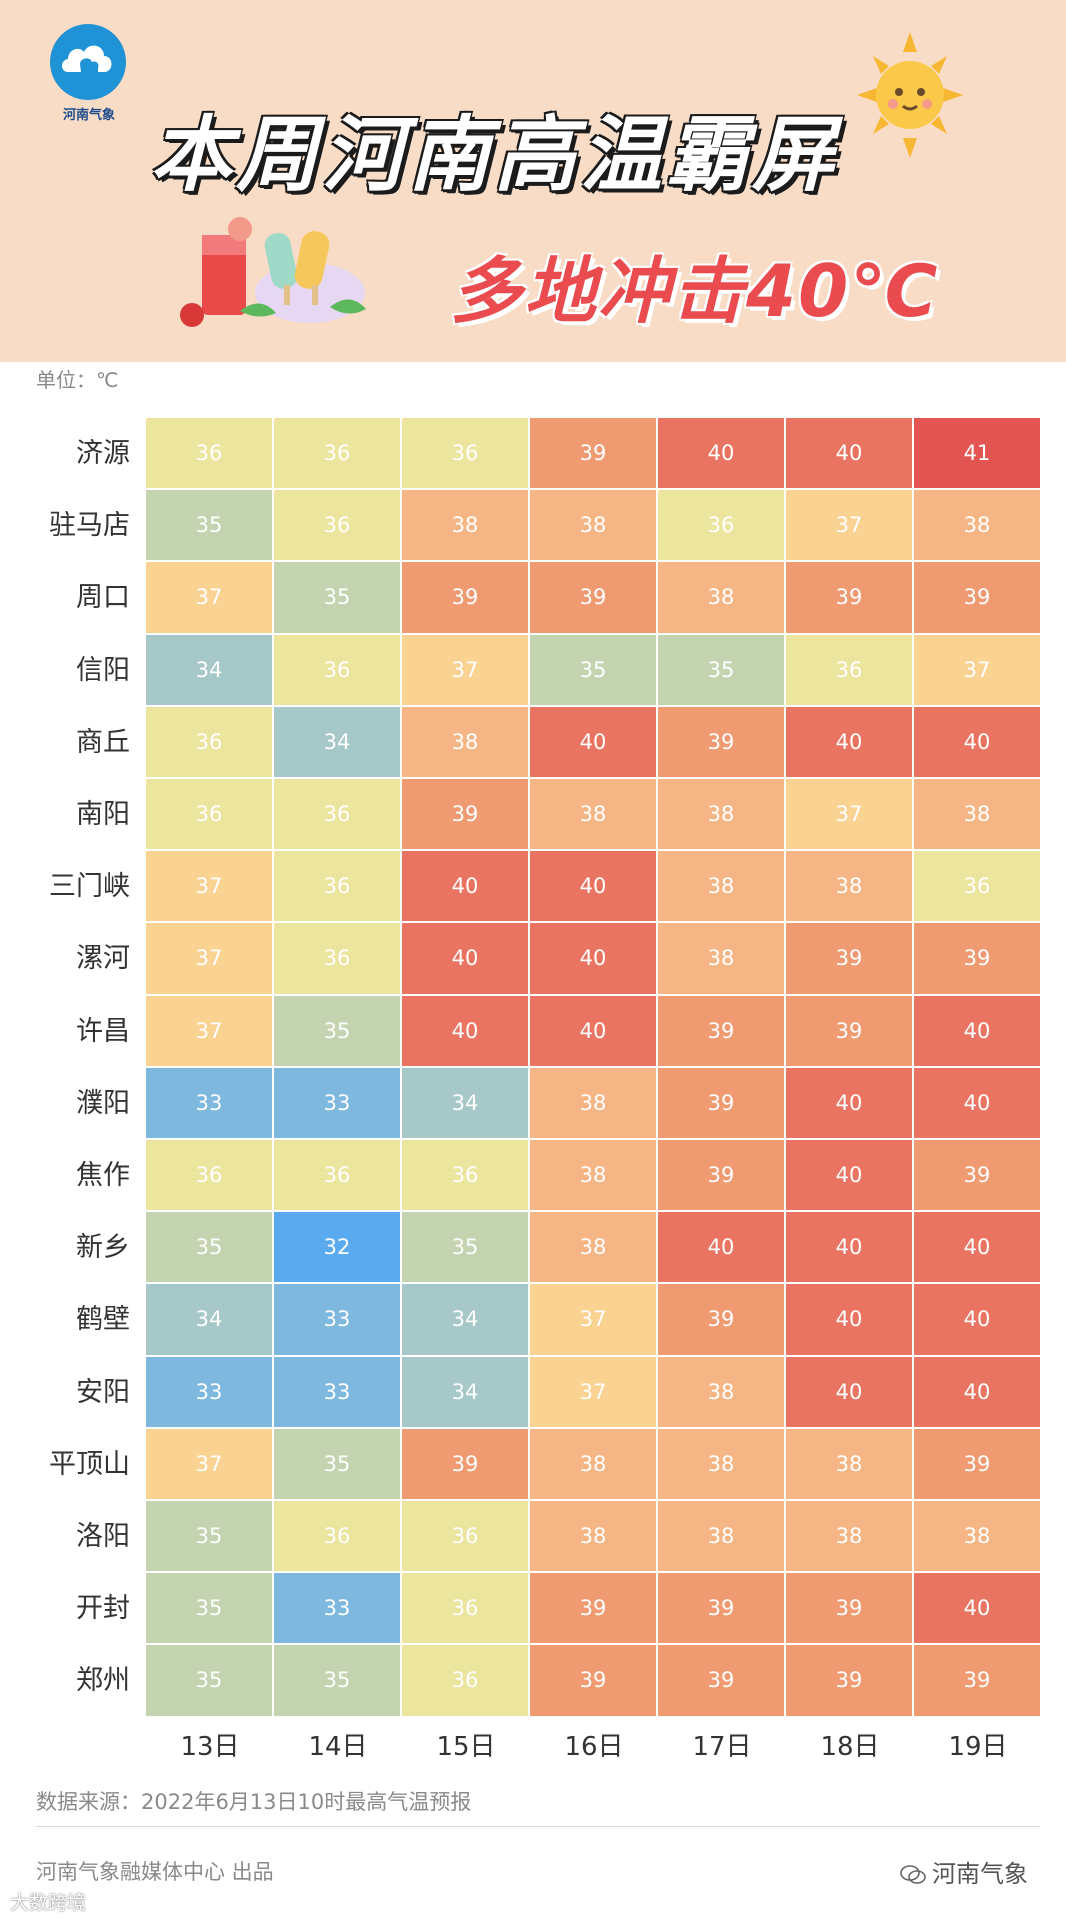  What do you see at coordinates (103, 1609) in the screenshot?
I see `row-label: 开封` at bounding box center [103, 1609].